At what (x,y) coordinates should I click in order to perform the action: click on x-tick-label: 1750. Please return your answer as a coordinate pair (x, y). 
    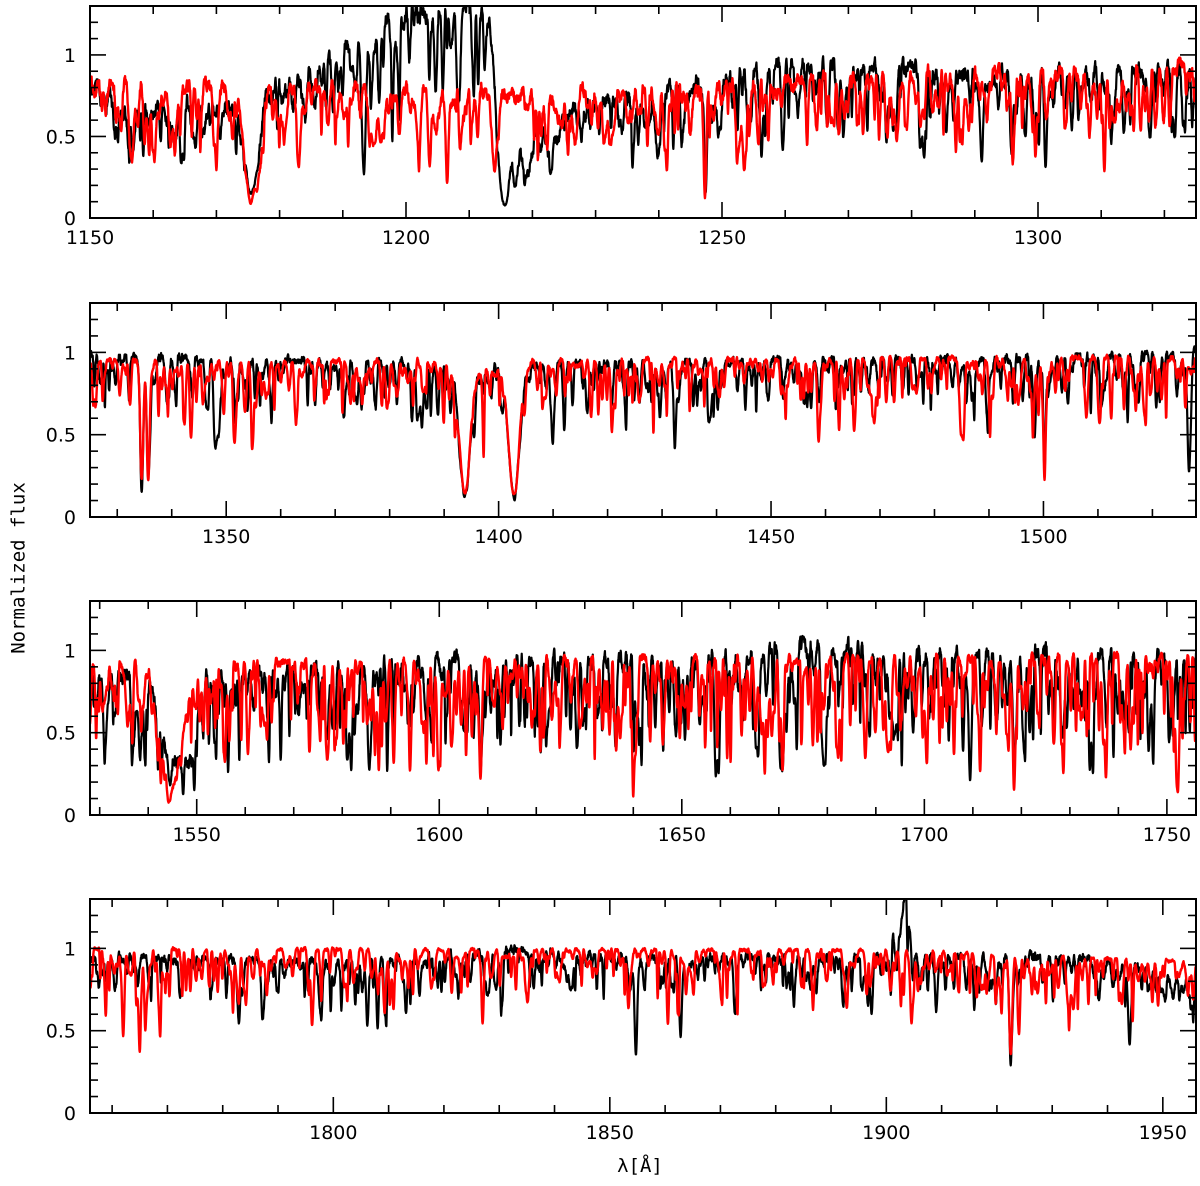
    Looking at the image, I should click on (1167, 835).